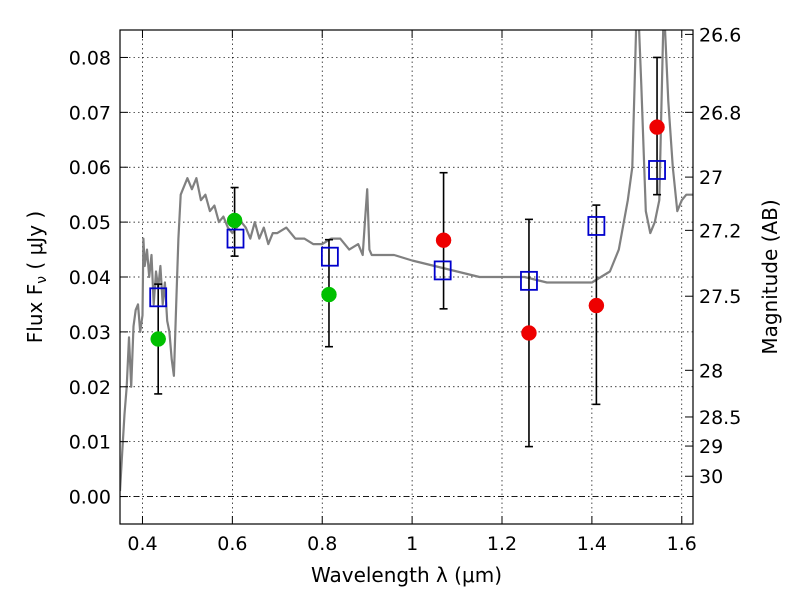 The height and width of the screenshot is (600, 800). Describe the element at coordinates (682, 544) in the screenshot. I see `x-tick-label: 1.6` at that location.